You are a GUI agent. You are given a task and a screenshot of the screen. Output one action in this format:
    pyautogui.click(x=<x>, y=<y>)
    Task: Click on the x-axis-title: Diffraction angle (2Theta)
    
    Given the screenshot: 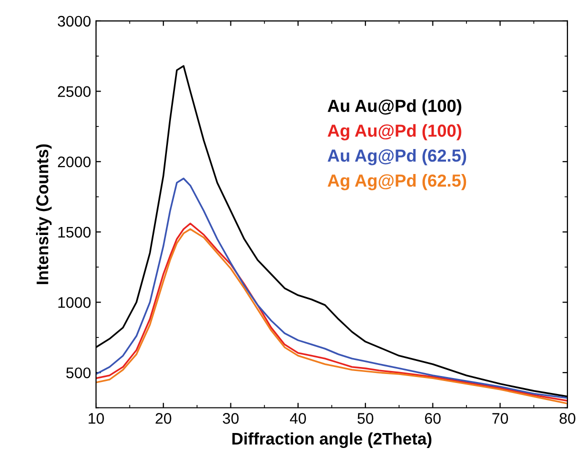 What is the action you would take?
    pyautogui.click(x=332, y=440)
    